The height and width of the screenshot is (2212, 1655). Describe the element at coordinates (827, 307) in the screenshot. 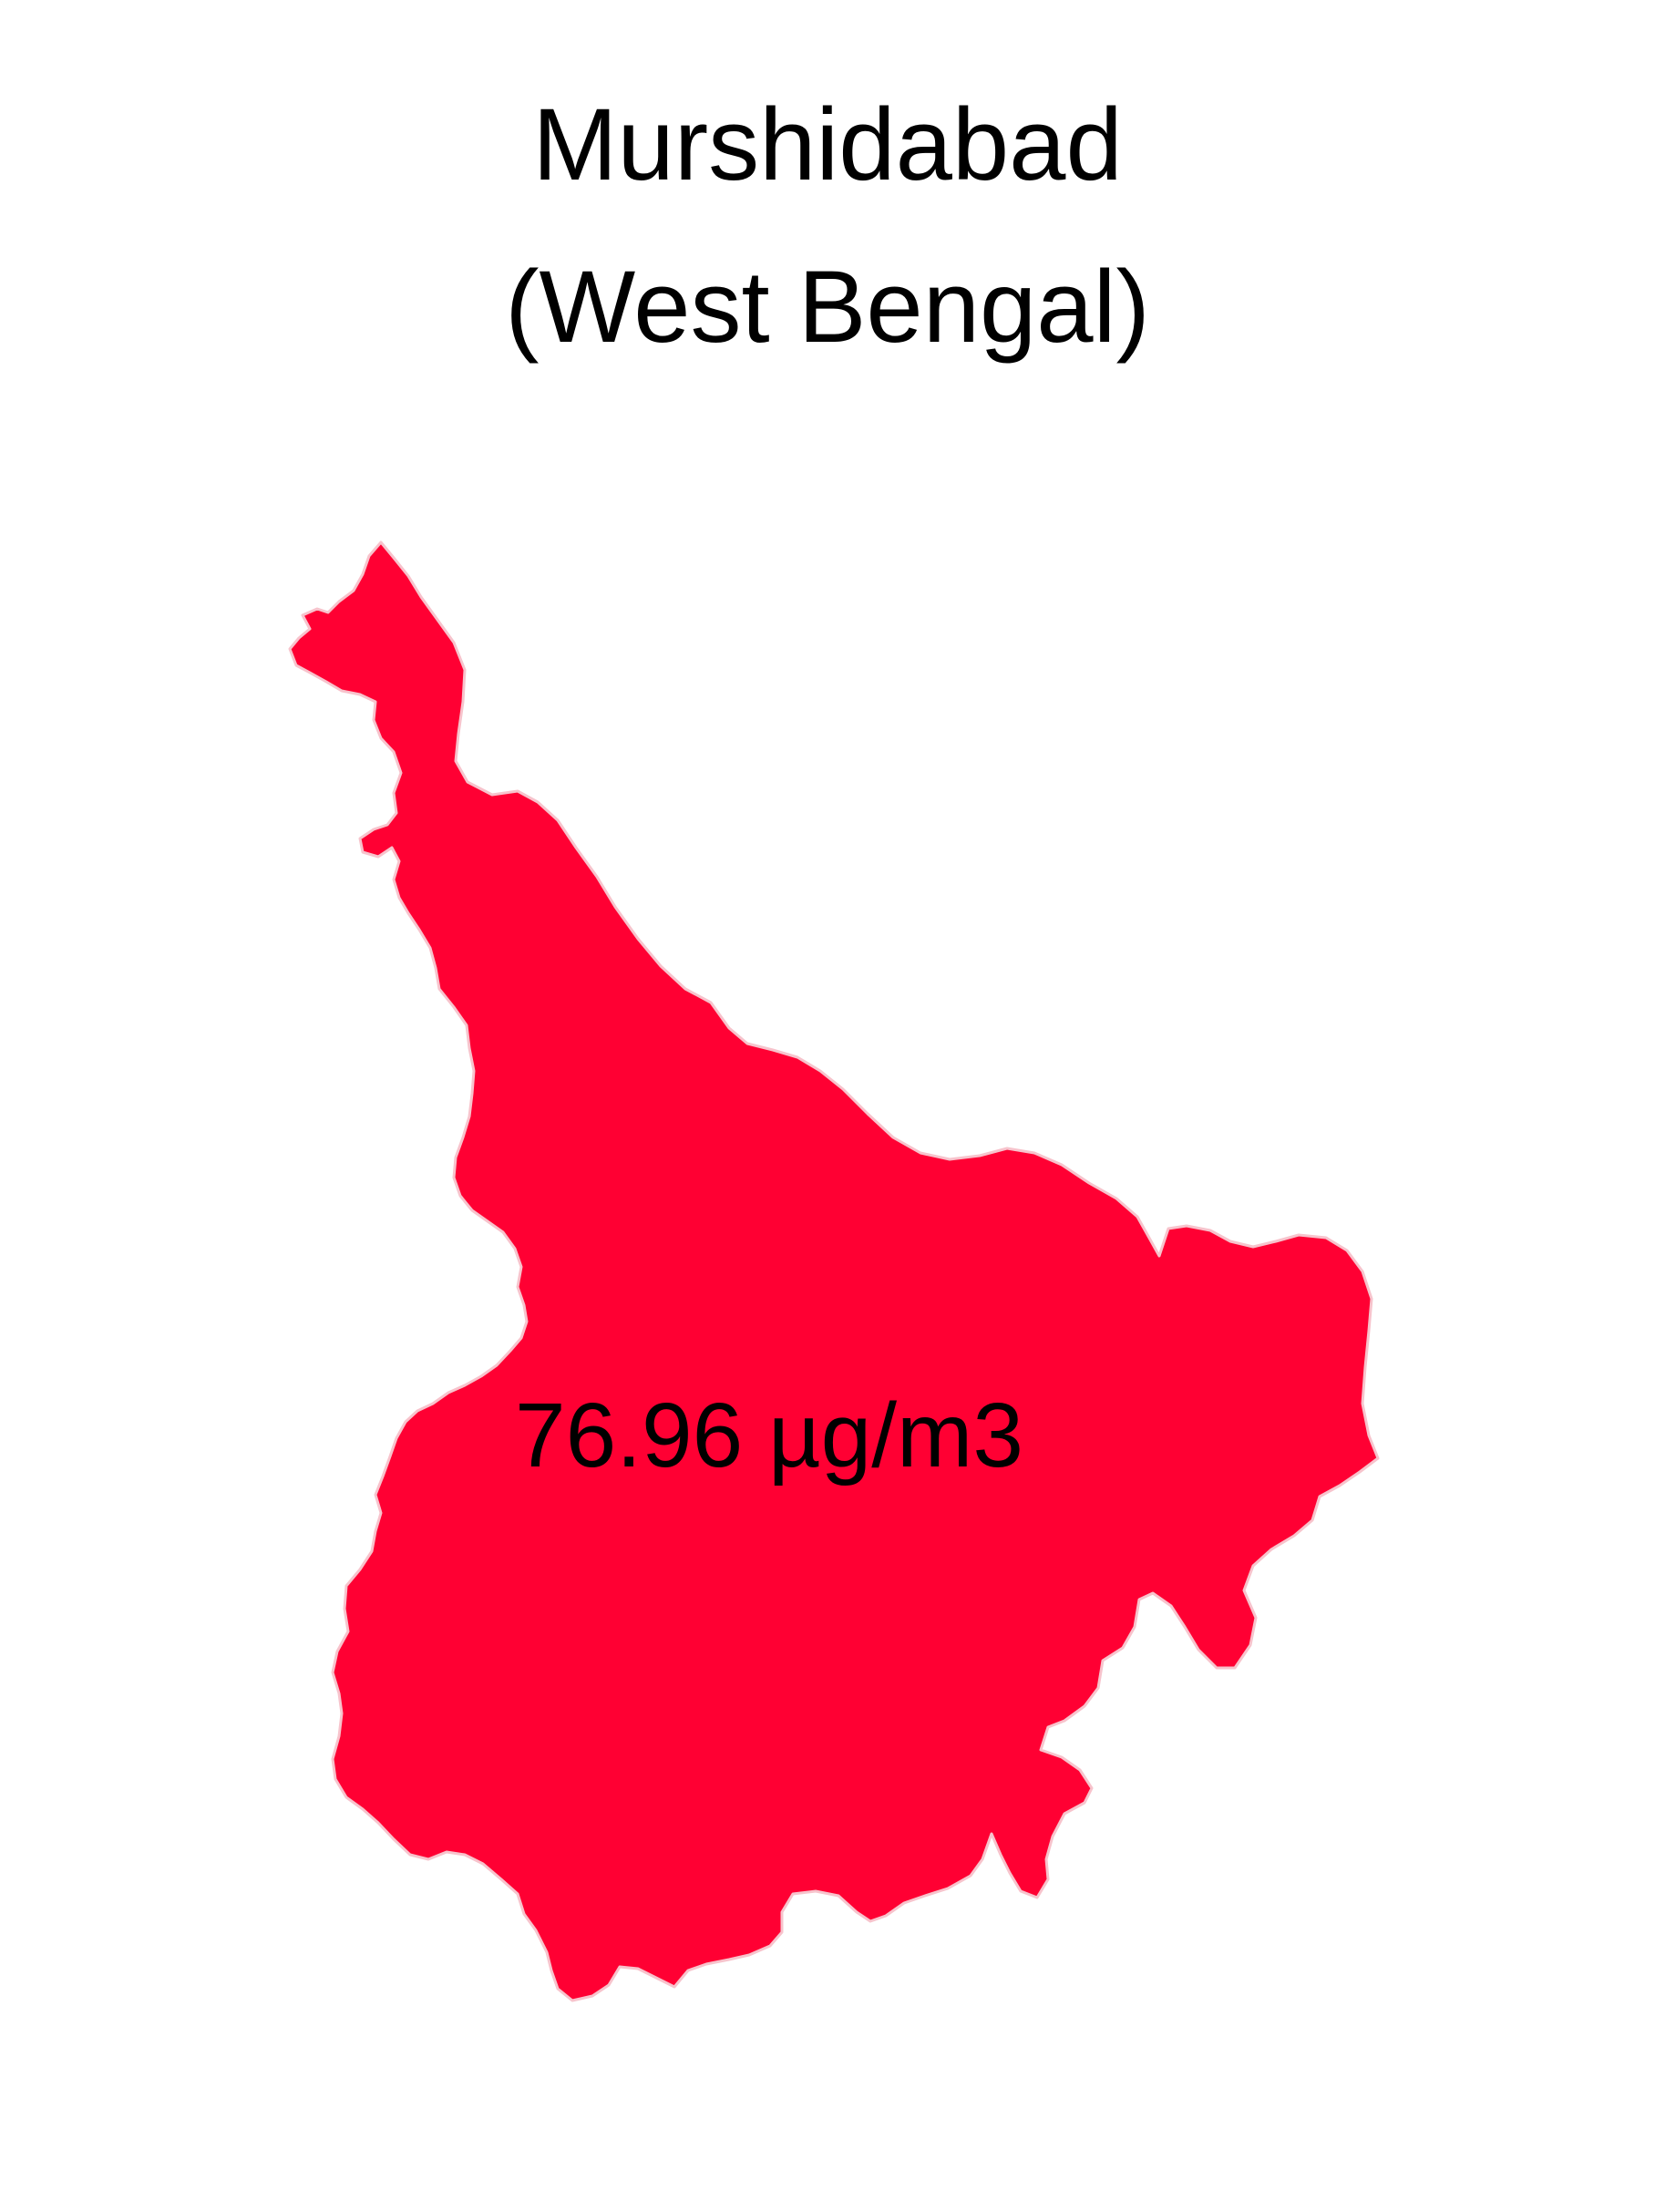

I see `state-name: (West Bengal)` at that location.